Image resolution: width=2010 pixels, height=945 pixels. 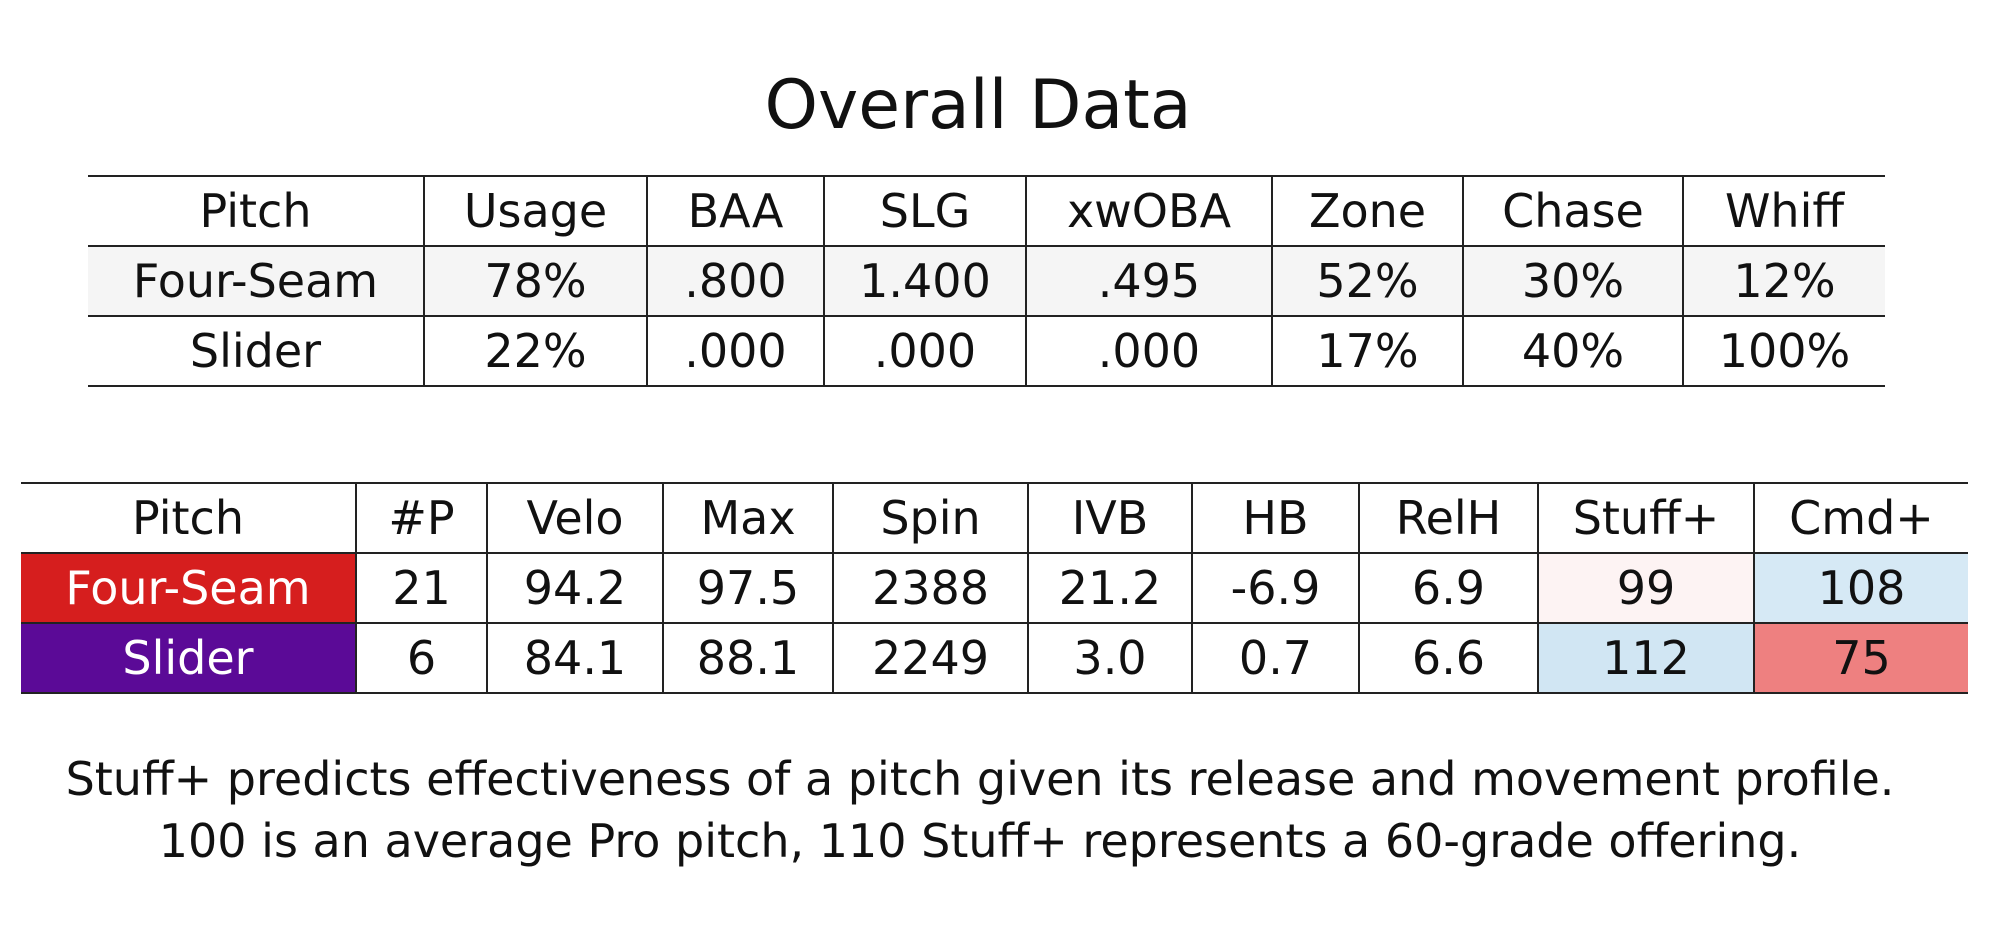 I want to click on data-row: Slider 6 84.1 88.1 2249 3.0 0.7 6.6 112 75, so click(x=994, y=658).